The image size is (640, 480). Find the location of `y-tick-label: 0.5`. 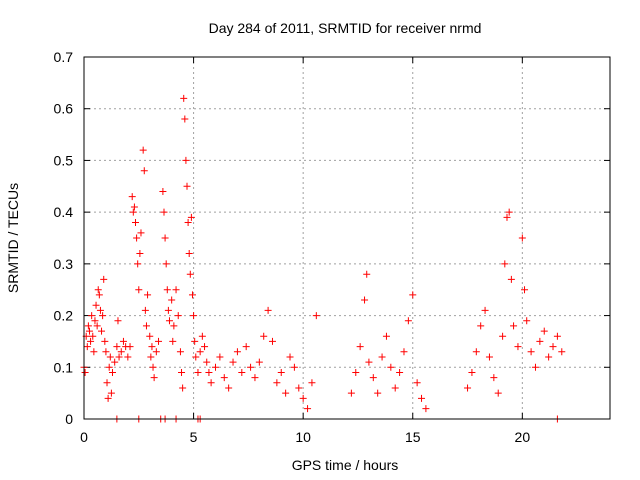

y-tick-label: 0.5 is located at coordinates (64, 160).